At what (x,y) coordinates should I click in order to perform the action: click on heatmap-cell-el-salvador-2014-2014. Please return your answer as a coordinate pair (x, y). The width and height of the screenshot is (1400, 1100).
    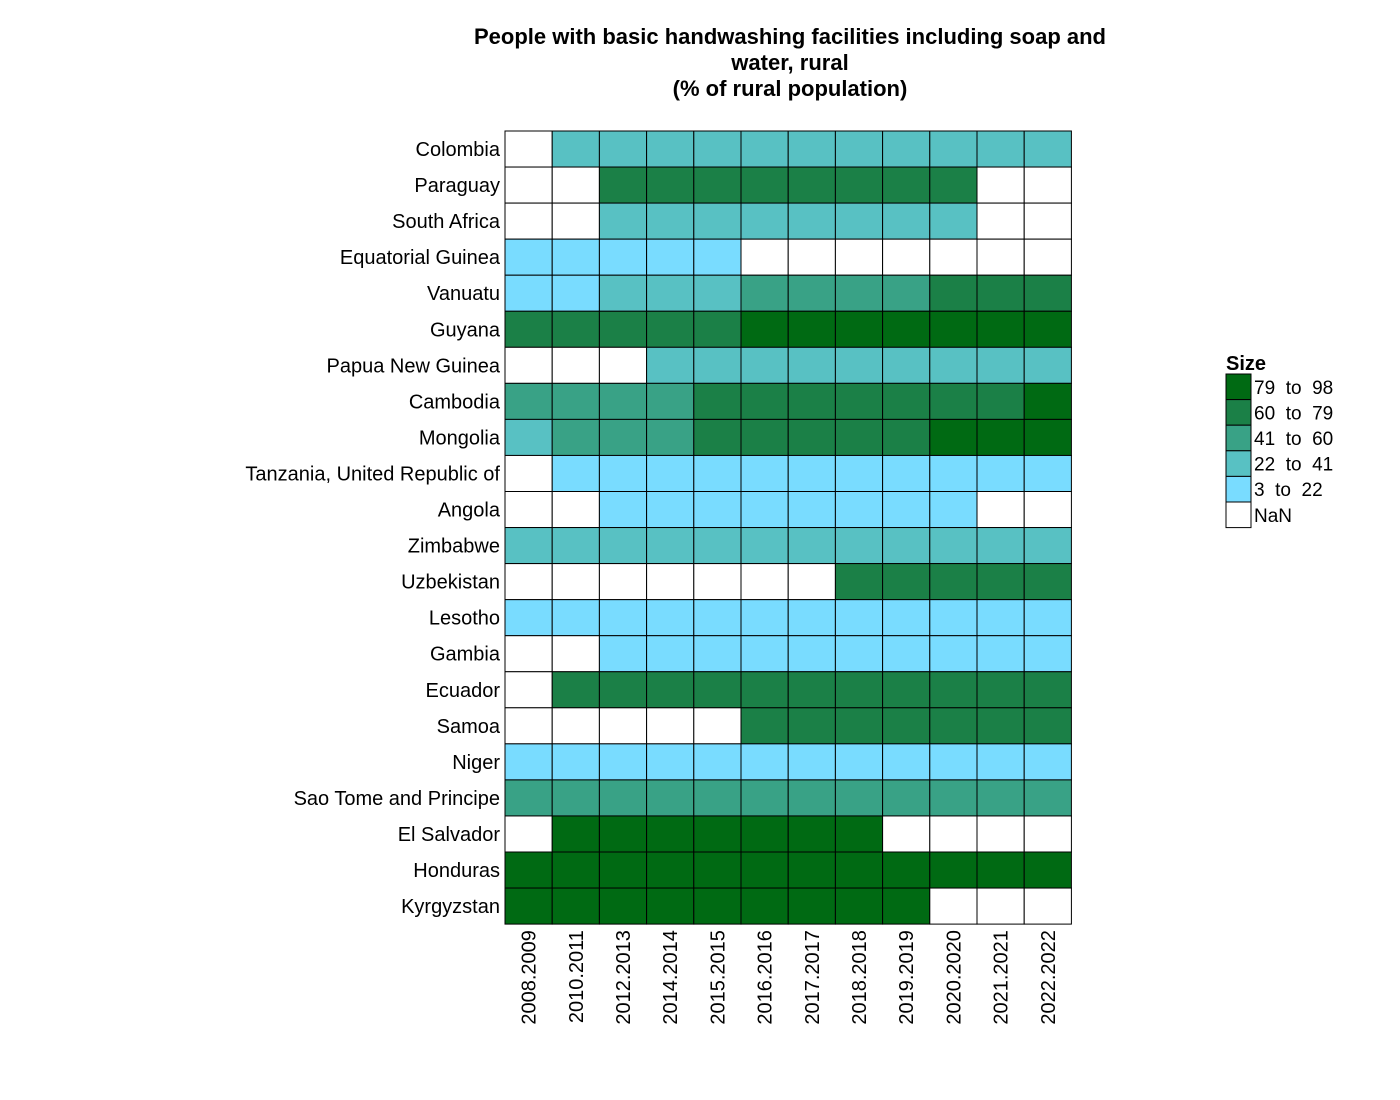
    Looking at the image, I should click on (670, 834).